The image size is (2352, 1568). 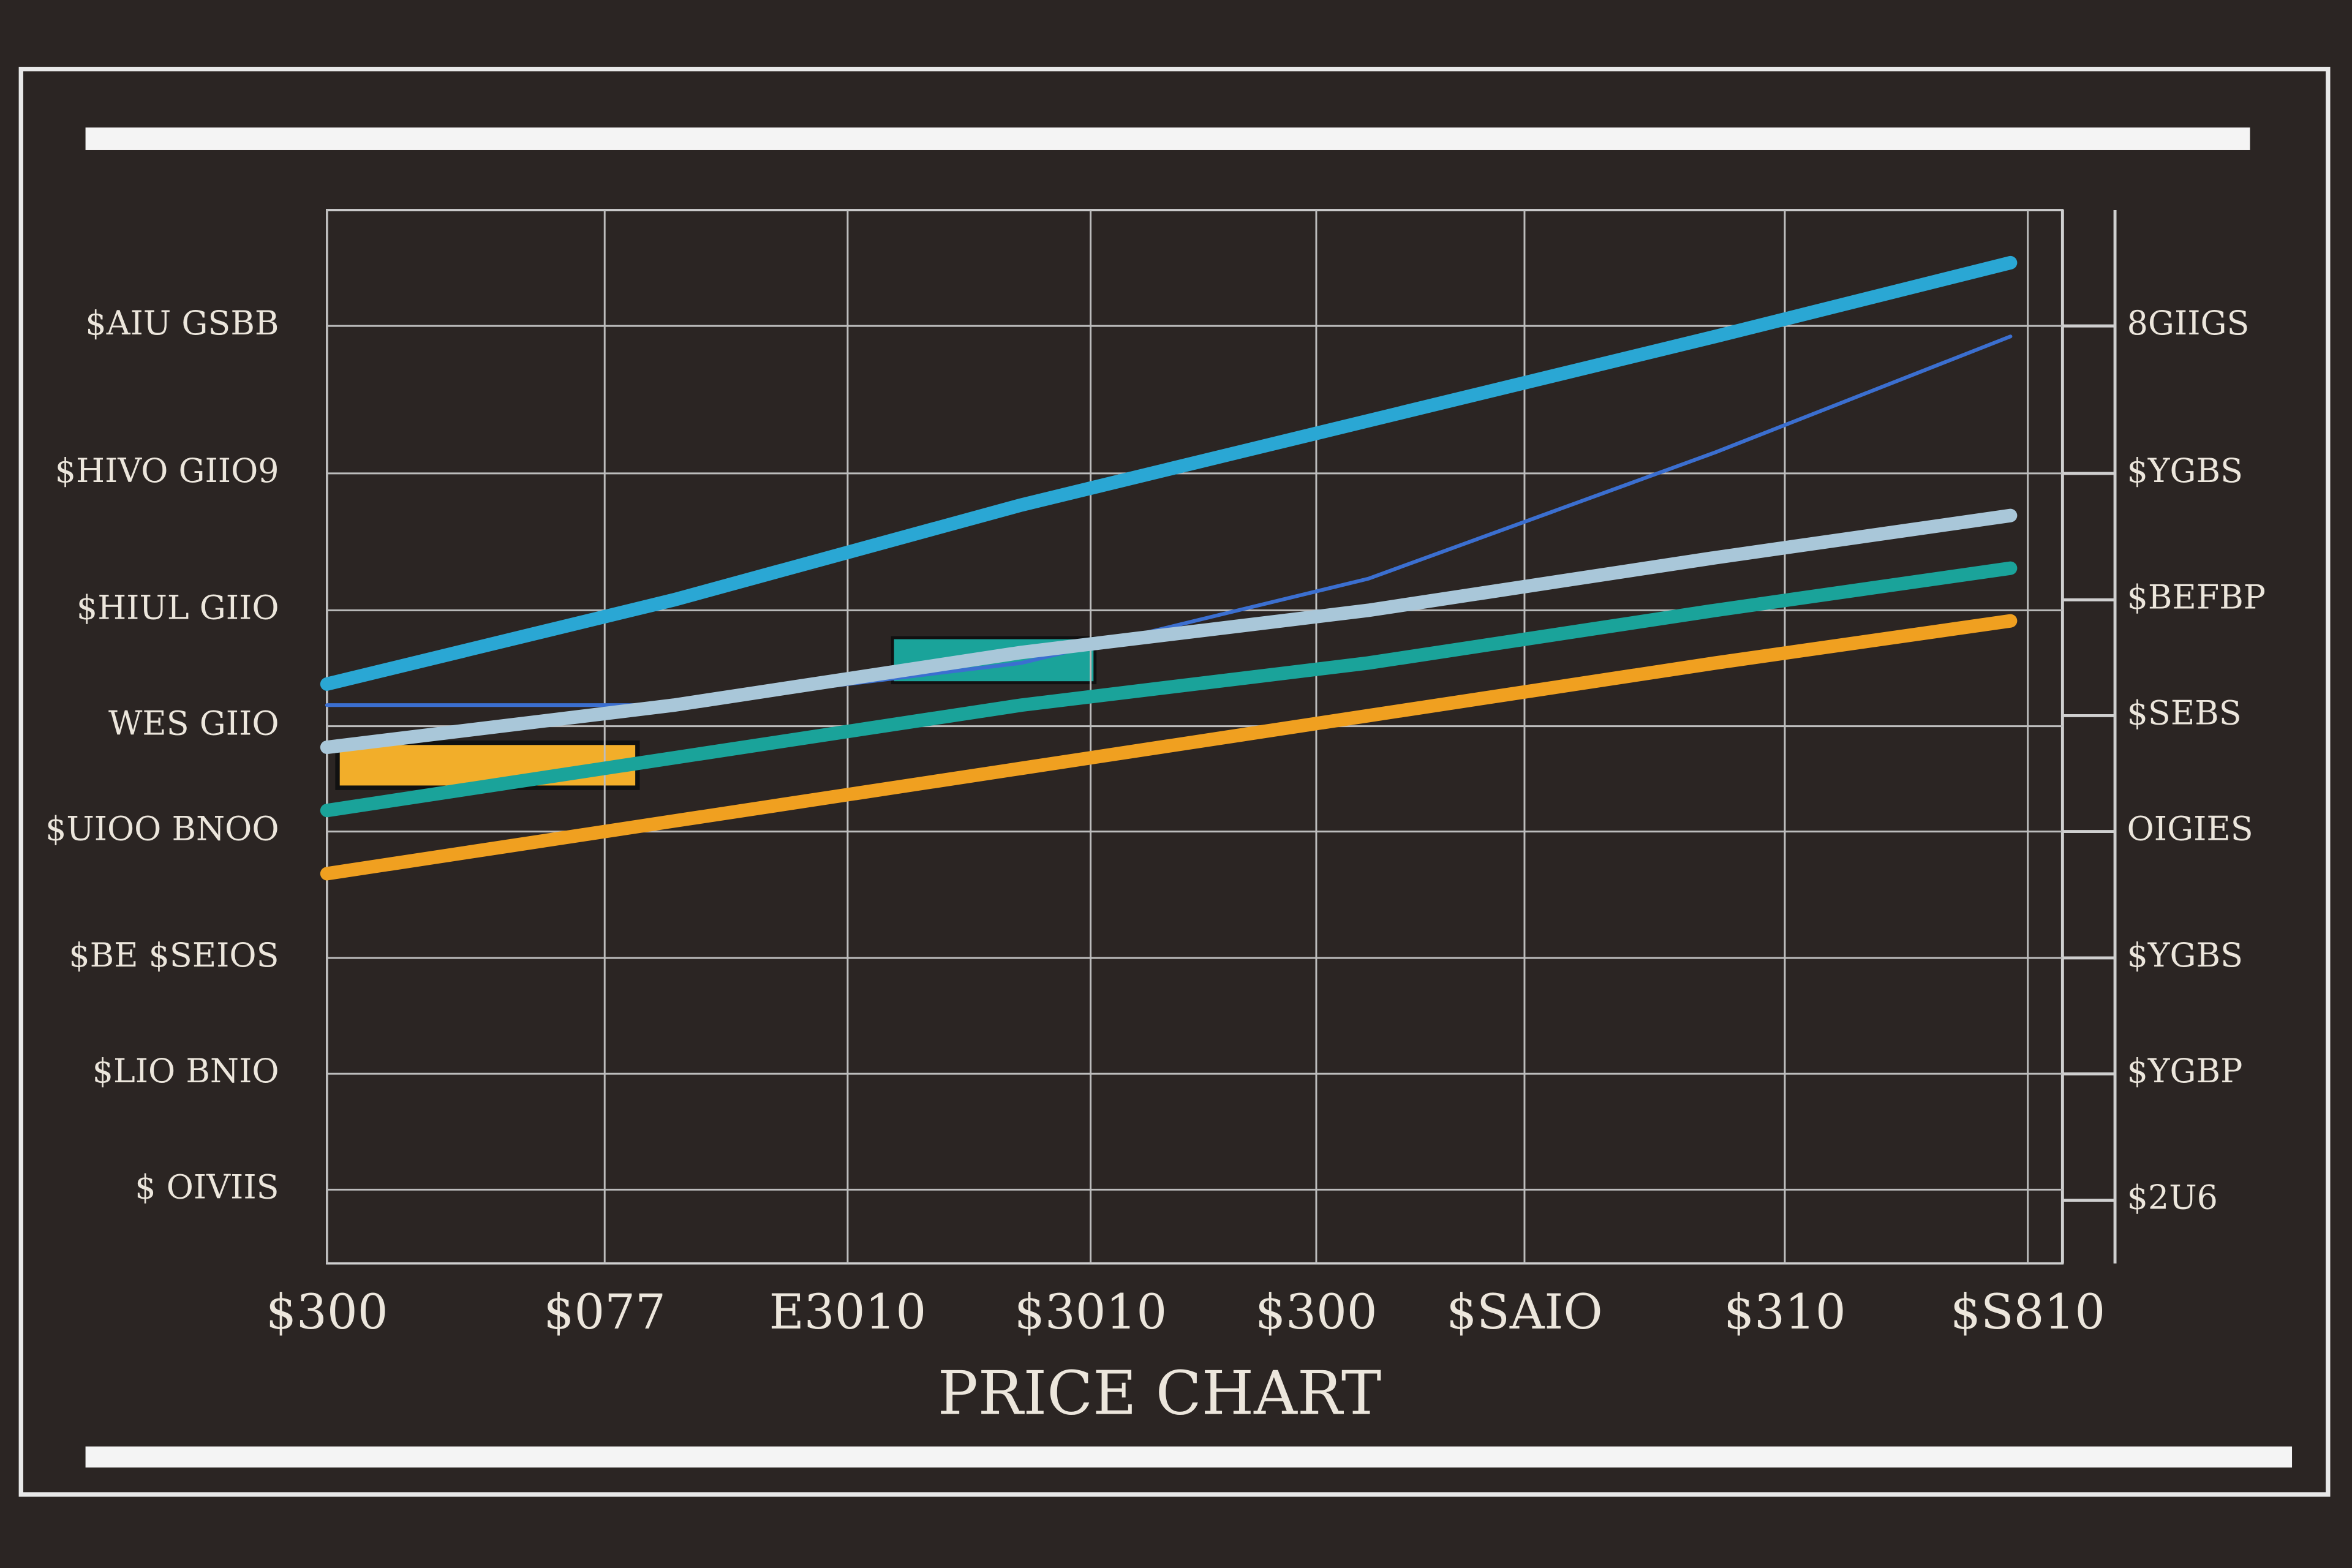 I want to click on y-tick-label: $HIVO GIIO9, so click(x=167, y=470).